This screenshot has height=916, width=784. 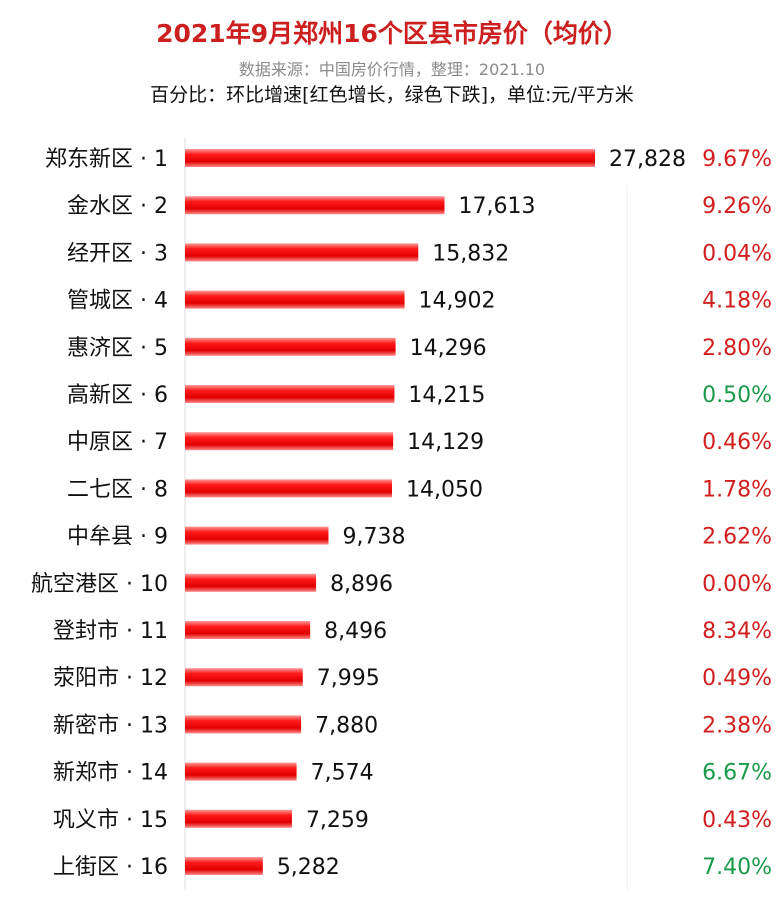 What do you see at coordinates (110, 820) in the screenshot?
I see `category-label: 巩义市 · 15` at bounding box center [110, 820].